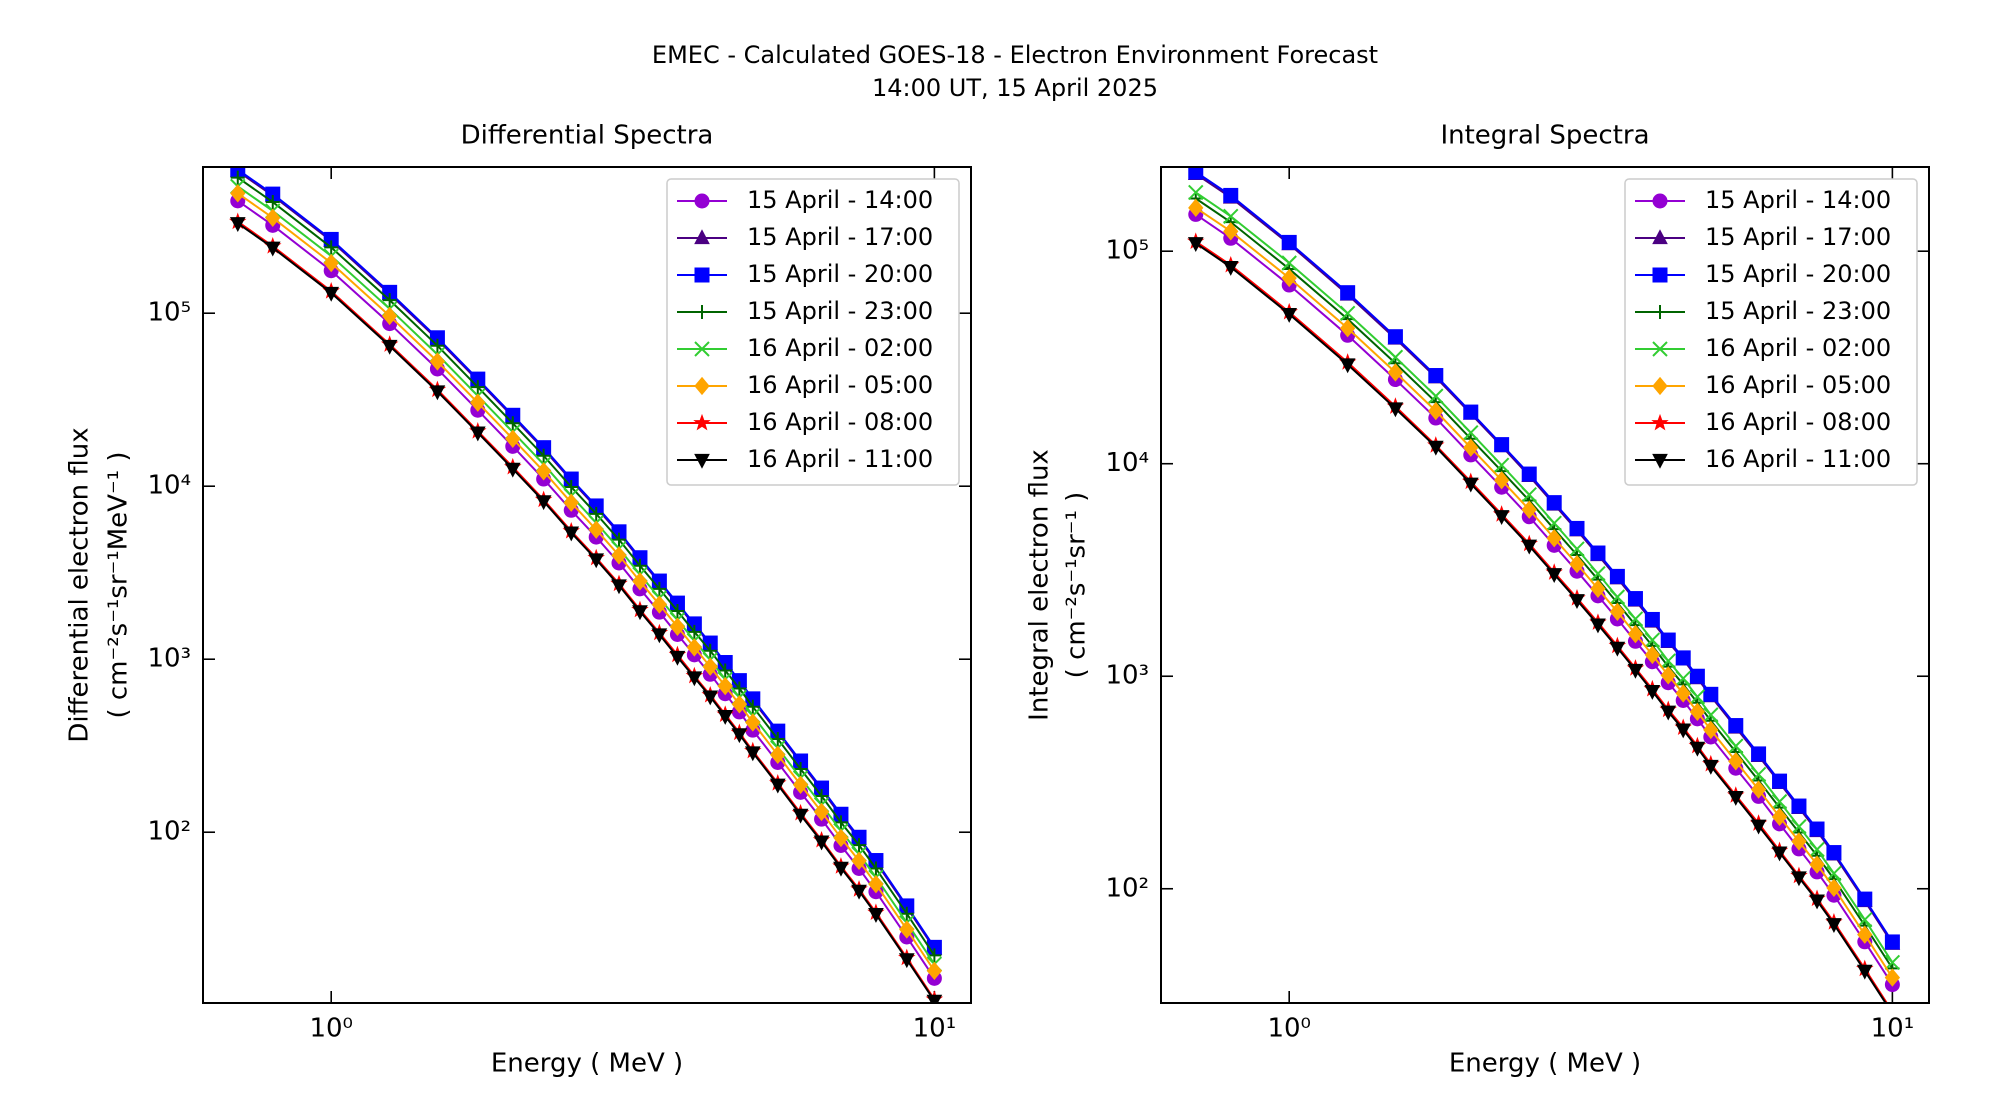 This screenshot has width=2000, height=1100. Describe the element at coordinates (935, 1029) in the screenshot. I see `x-tick-label: 10¹` at that location.